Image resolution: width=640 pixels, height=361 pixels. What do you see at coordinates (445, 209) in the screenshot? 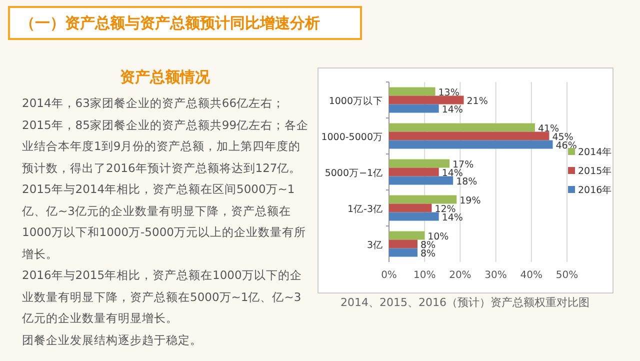
I see `data-label: 12%` at bounding box center [445, 209].